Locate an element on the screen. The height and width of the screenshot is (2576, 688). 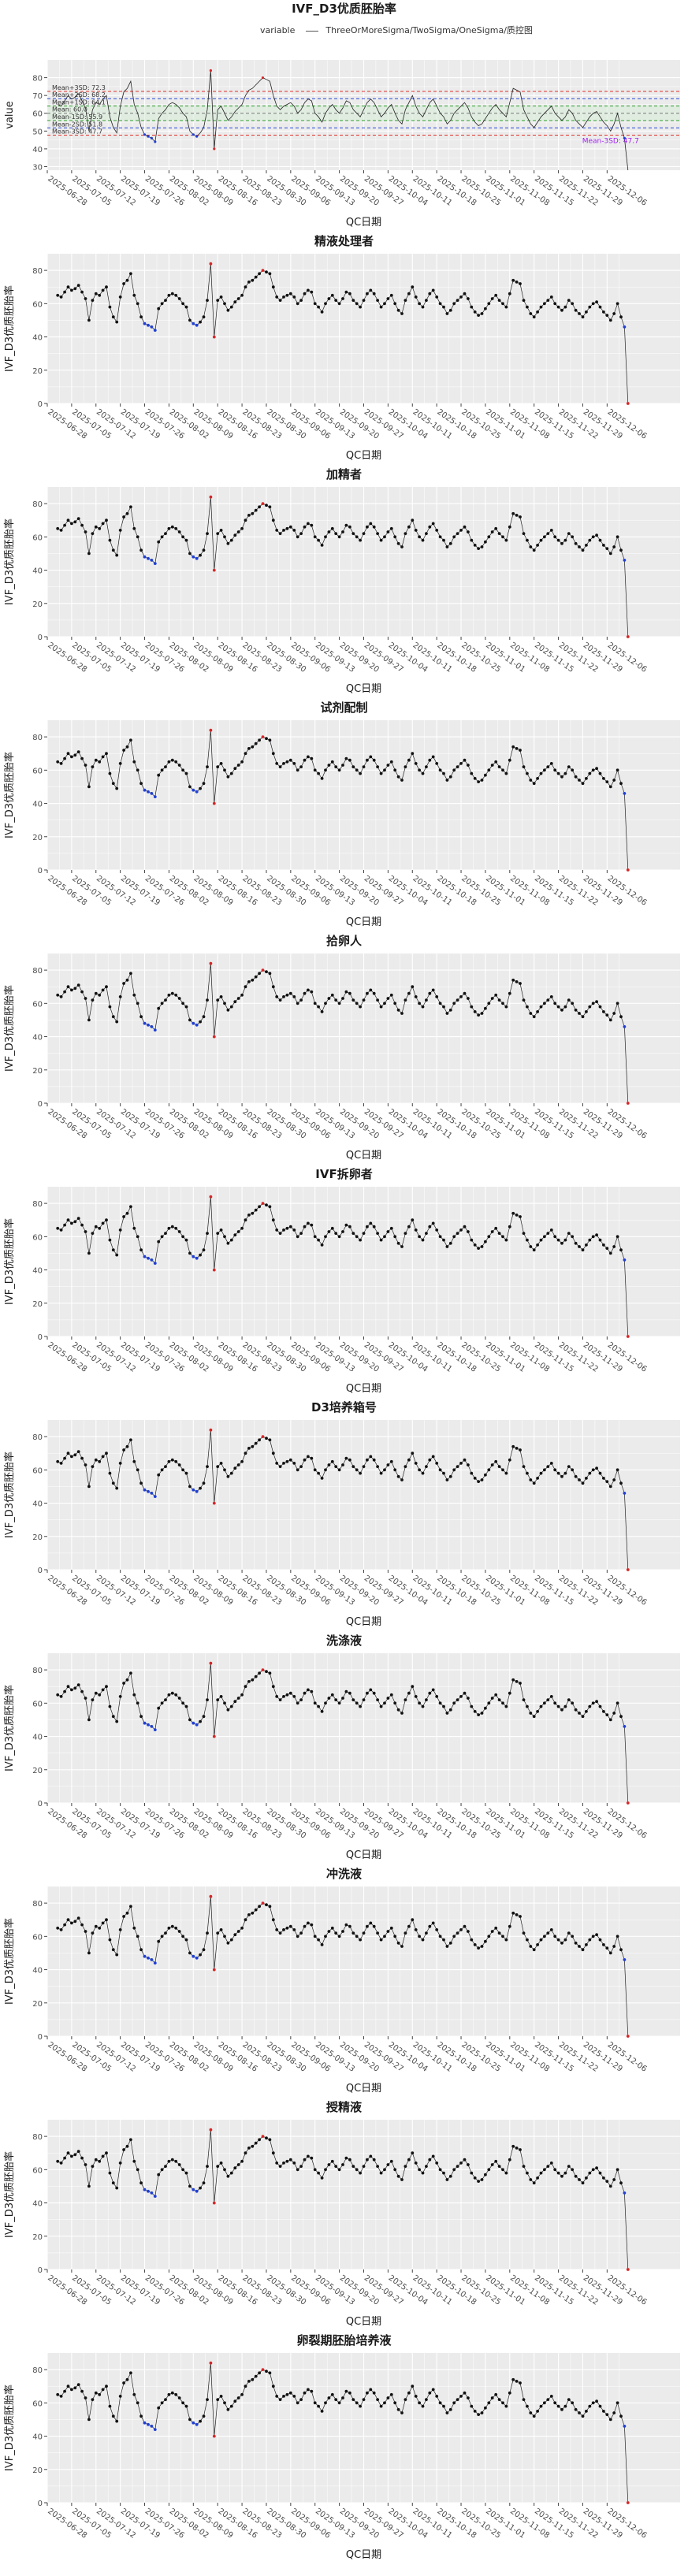
reference-line-label: Mean+1SD: 64.1 is located at coordinates (79, 102).